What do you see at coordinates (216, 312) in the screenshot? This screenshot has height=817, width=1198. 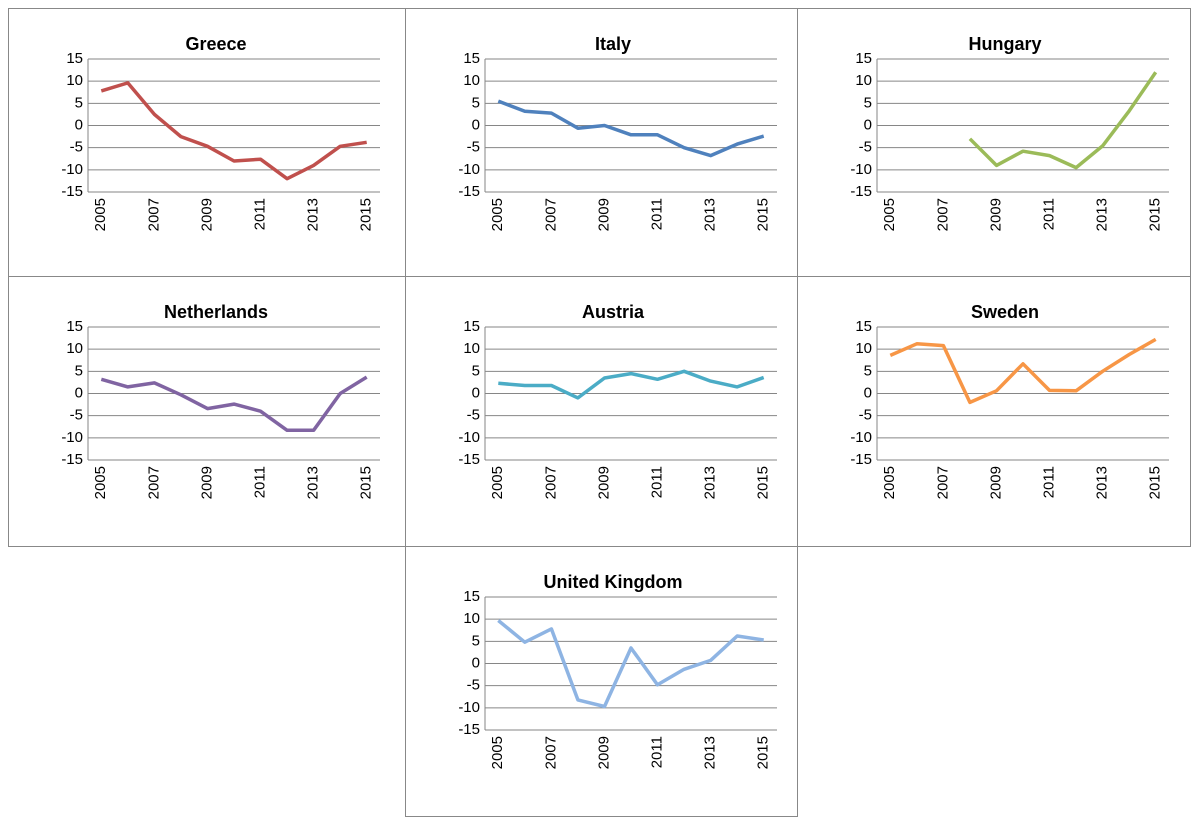 I see `chart-title: Netherlands` at bounding box center [216, 312].